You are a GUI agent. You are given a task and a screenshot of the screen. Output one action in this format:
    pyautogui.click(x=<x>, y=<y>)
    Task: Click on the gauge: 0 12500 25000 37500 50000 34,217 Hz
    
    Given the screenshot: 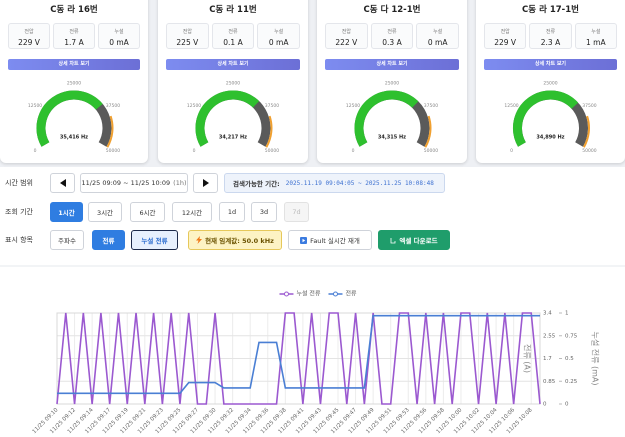 What is the action you would take?
    pyautogui.click(x=233, y=118)
    